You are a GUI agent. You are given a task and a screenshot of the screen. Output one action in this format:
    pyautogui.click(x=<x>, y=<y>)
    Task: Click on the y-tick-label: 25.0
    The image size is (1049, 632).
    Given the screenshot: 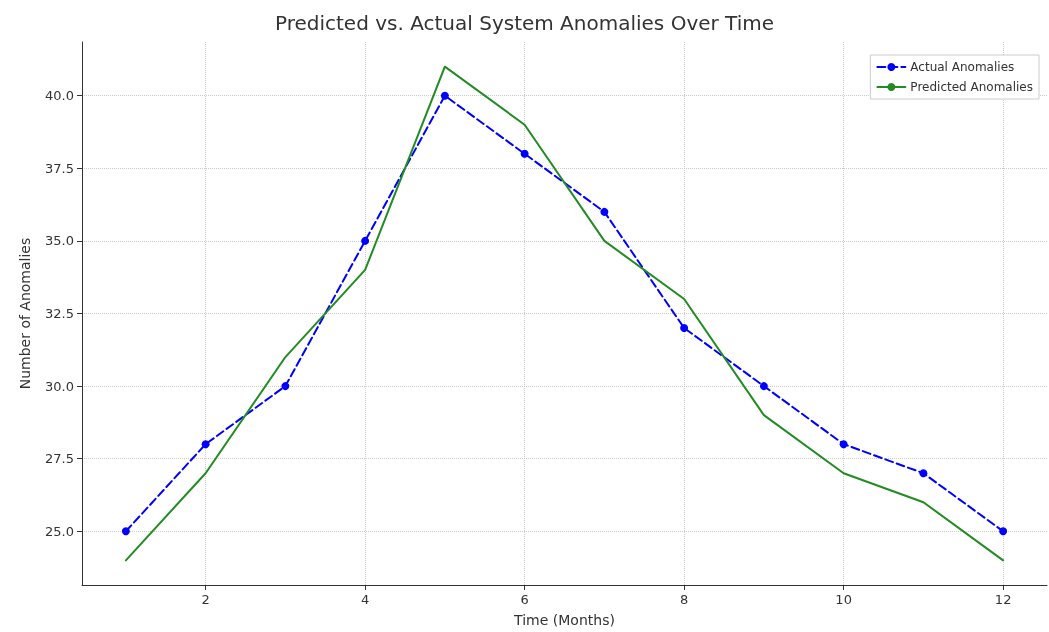 What is the action you would take?
    pyautogui.click(x=59, y=531)
    